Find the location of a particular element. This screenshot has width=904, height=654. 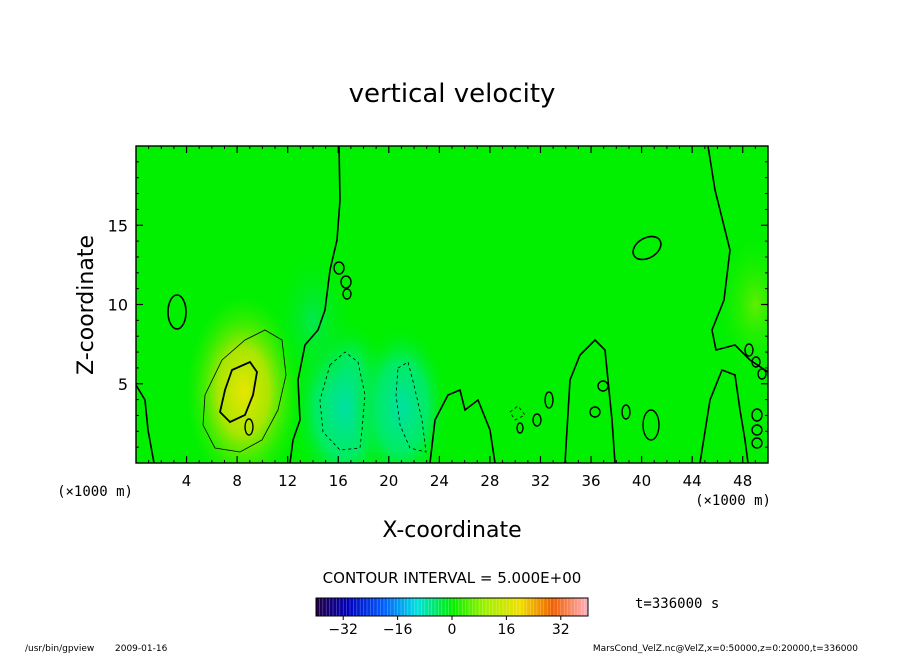

colorbar-gradient is located at coordinates (452, 607).